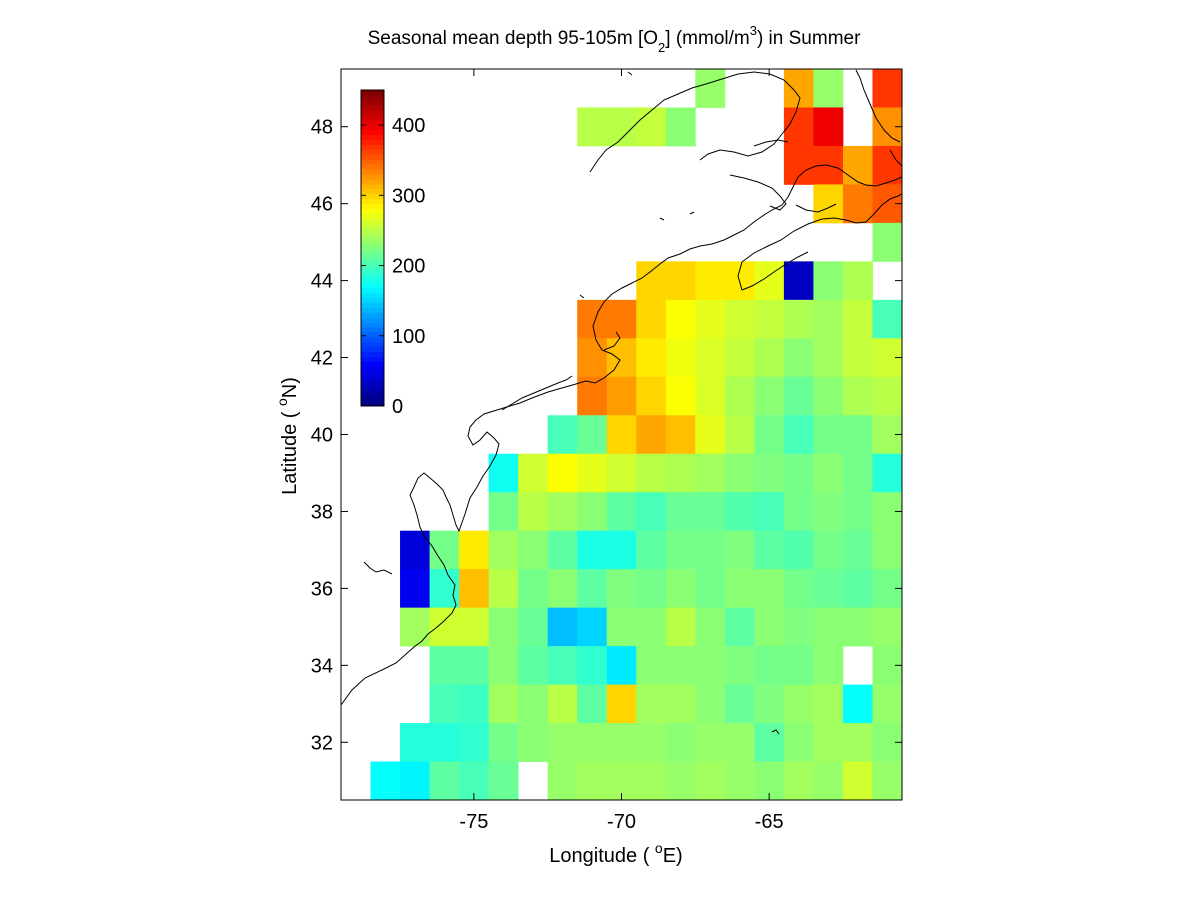  Describe the element at coordinates (602, 856) in the screenshot. I see `x-axis-label-text: Longitude (` at that location.